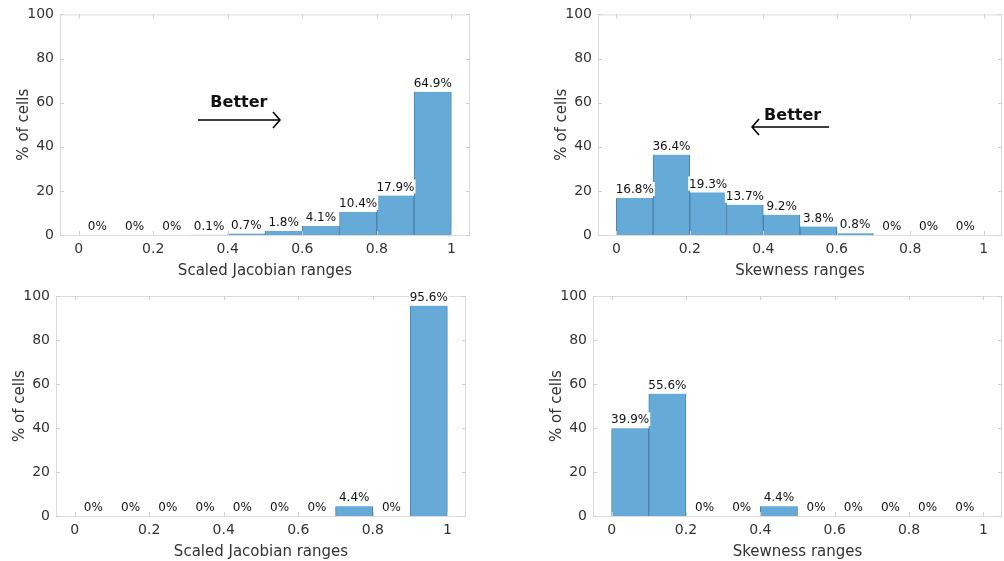 The image size is (1004, 561). What do you see at coordinates (671, 145) in the screenshot?
I see `data-label: 36.4%` at bounding box center [671, 145].